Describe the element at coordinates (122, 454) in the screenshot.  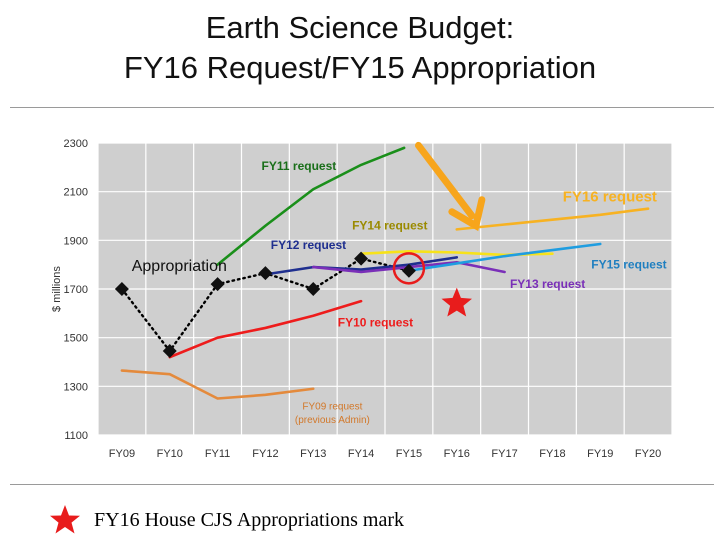
I see `x-tick-label: FY09` at that location.